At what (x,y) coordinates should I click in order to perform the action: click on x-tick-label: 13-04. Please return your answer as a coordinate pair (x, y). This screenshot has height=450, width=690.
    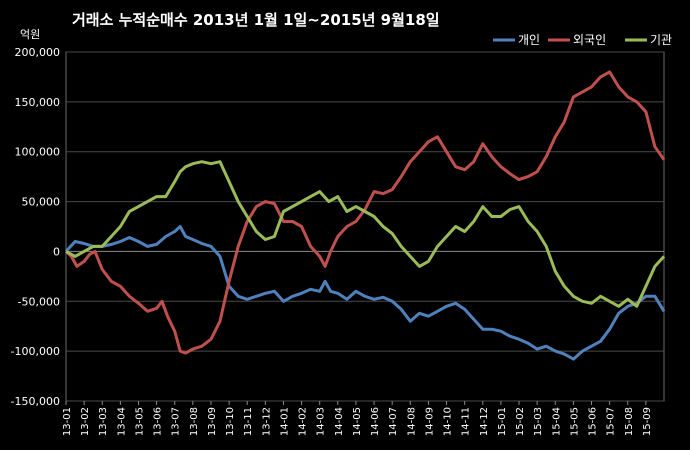
    Looking at the image, I should click on (121, 421).